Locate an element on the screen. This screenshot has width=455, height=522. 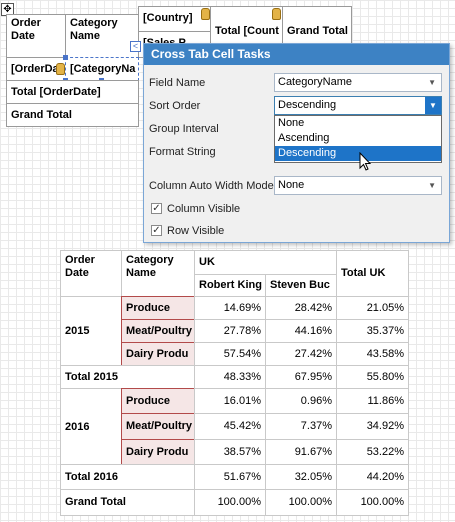
selection-handle is located at coordinates (65, 57).